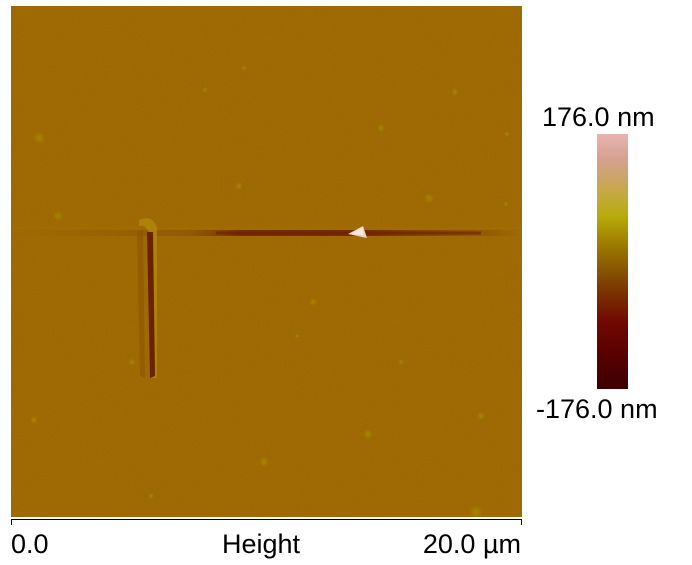  What do you see at coordinates (471, 544) in the screenshot?
I see `axis-max-label: 20.0 µm` at bounding box center [471, 544].